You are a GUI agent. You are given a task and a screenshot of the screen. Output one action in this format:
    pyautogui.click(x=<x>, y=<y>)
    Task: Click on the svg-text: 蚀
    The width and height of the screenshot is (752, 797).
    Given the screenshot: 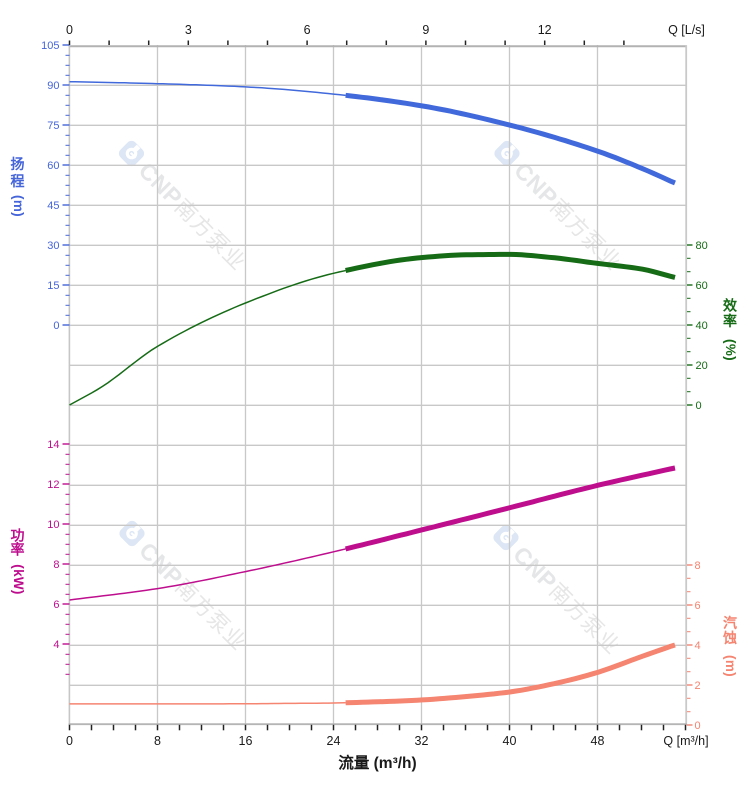 What is the action you would take?
    pyautogui.click(x=729, y=638)
    